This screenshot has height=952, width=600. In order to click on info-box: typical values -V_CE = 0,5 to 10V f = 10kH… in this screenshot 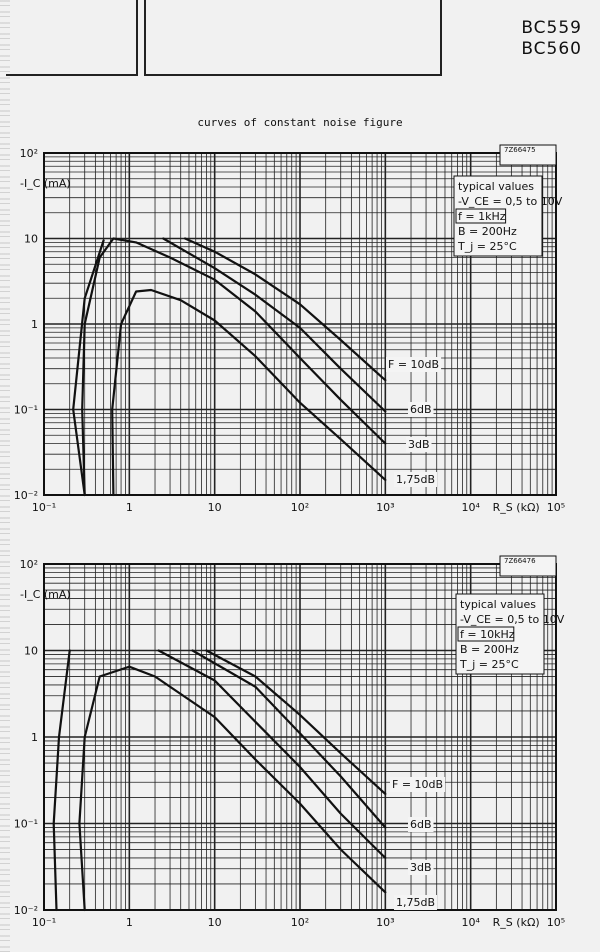, I will do `click(510, 634)`.